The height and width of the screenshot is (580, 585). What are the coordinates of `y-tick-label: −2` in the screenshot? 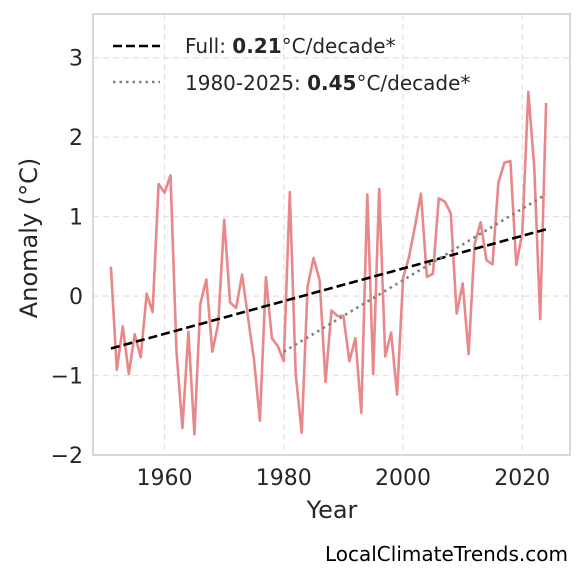 It's located at (67, 456).